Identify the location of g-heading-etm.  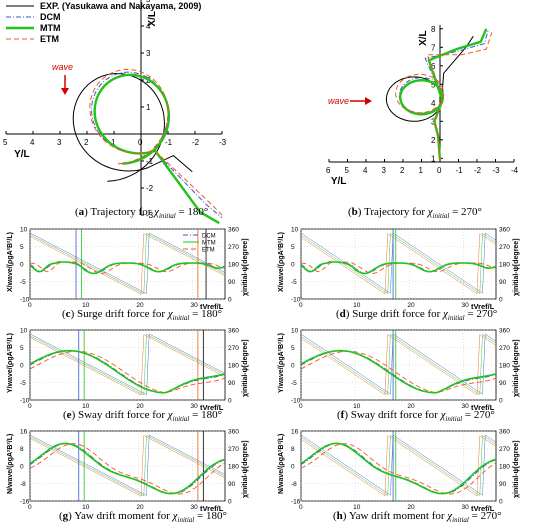
(127, 466).